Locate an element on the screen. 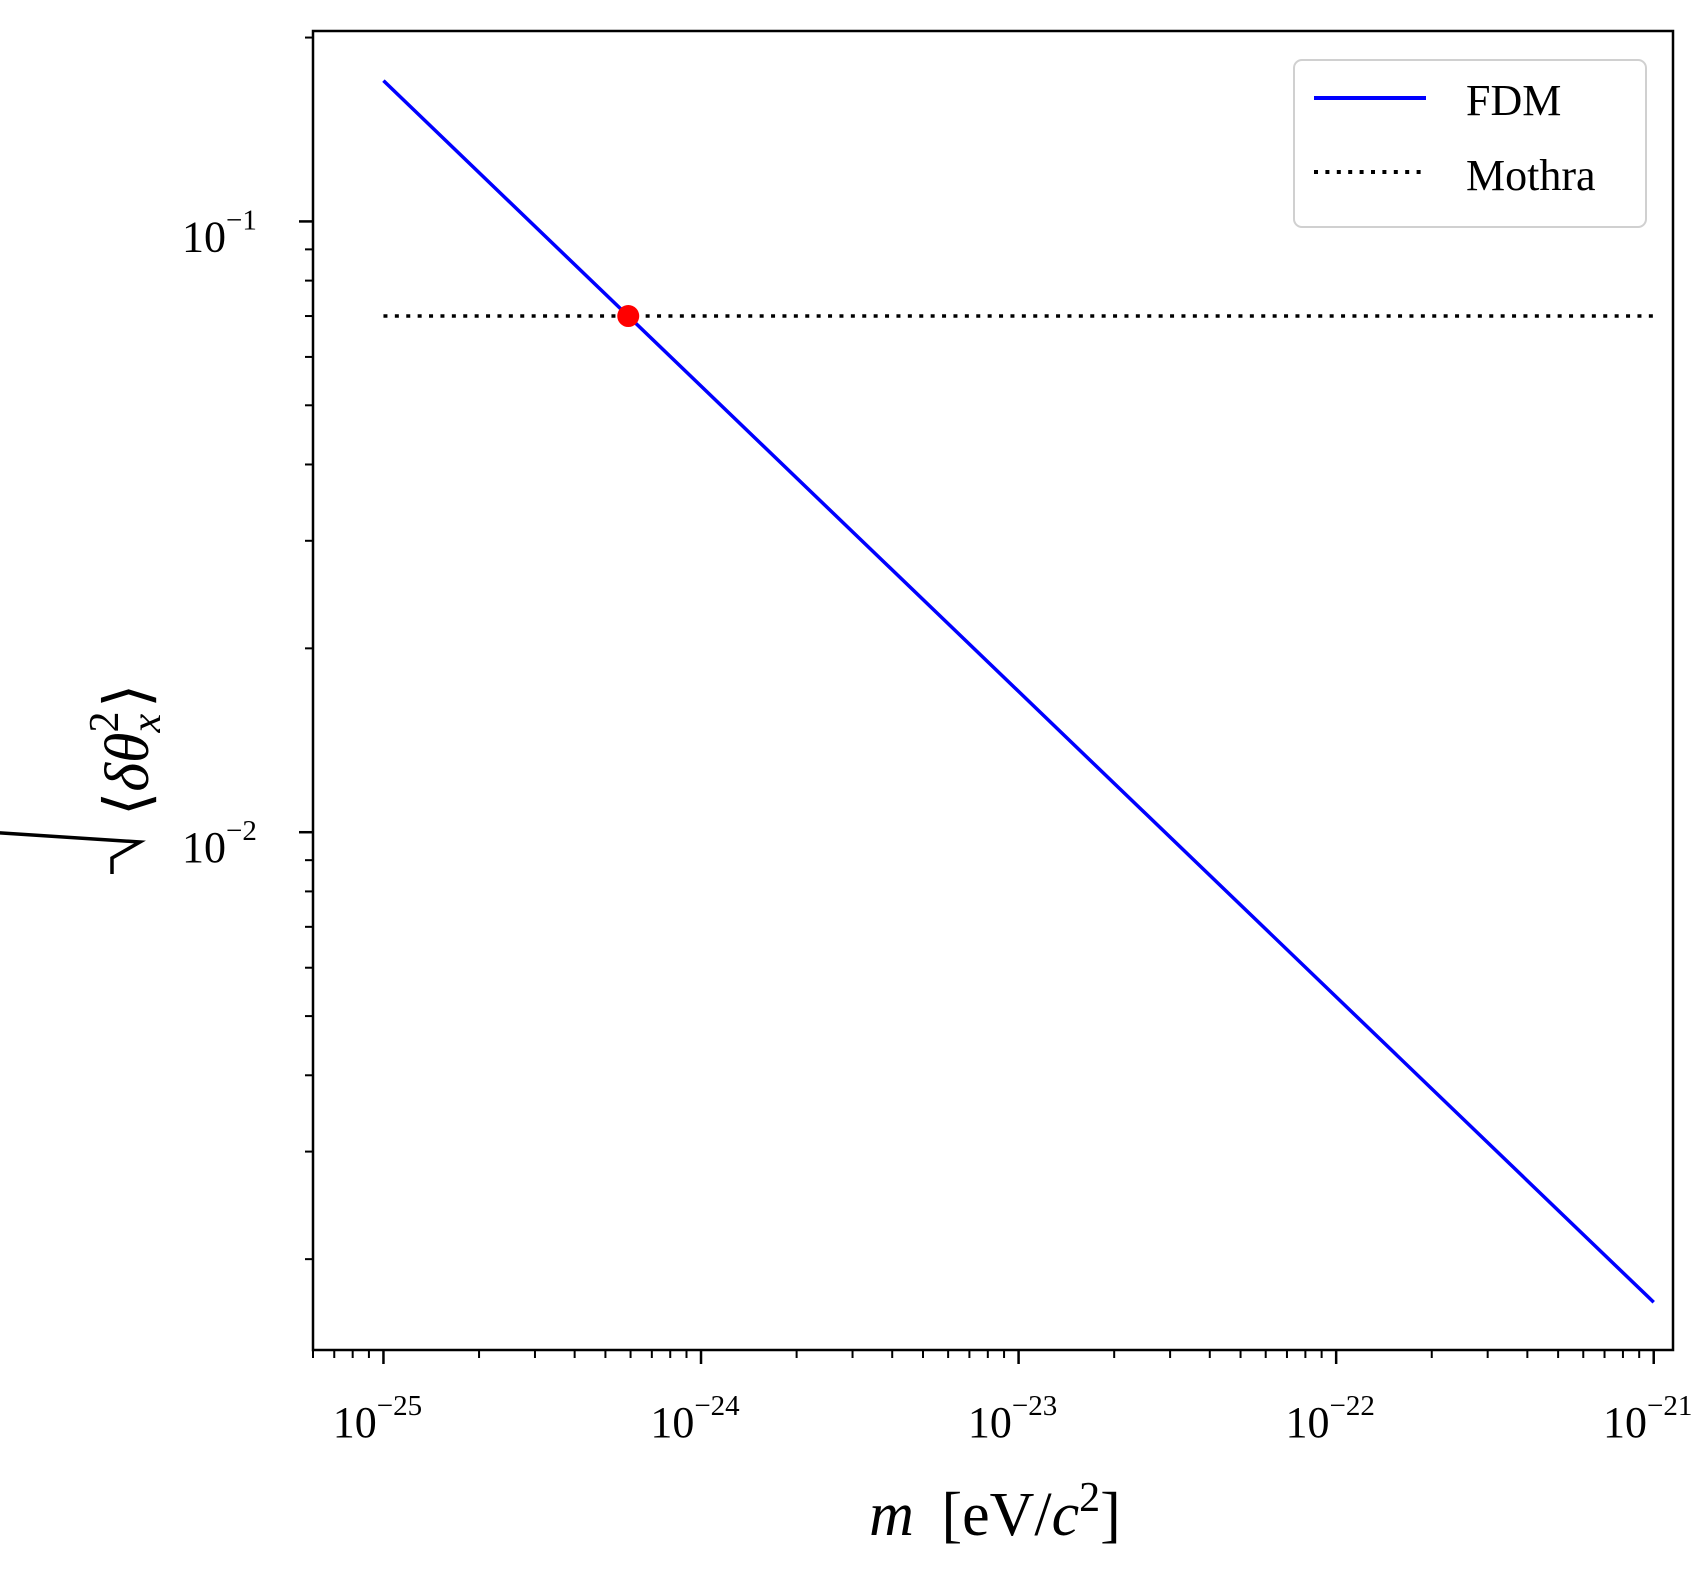  x-axis-label-unit-var: c is located at coordinates (1066, 1515).